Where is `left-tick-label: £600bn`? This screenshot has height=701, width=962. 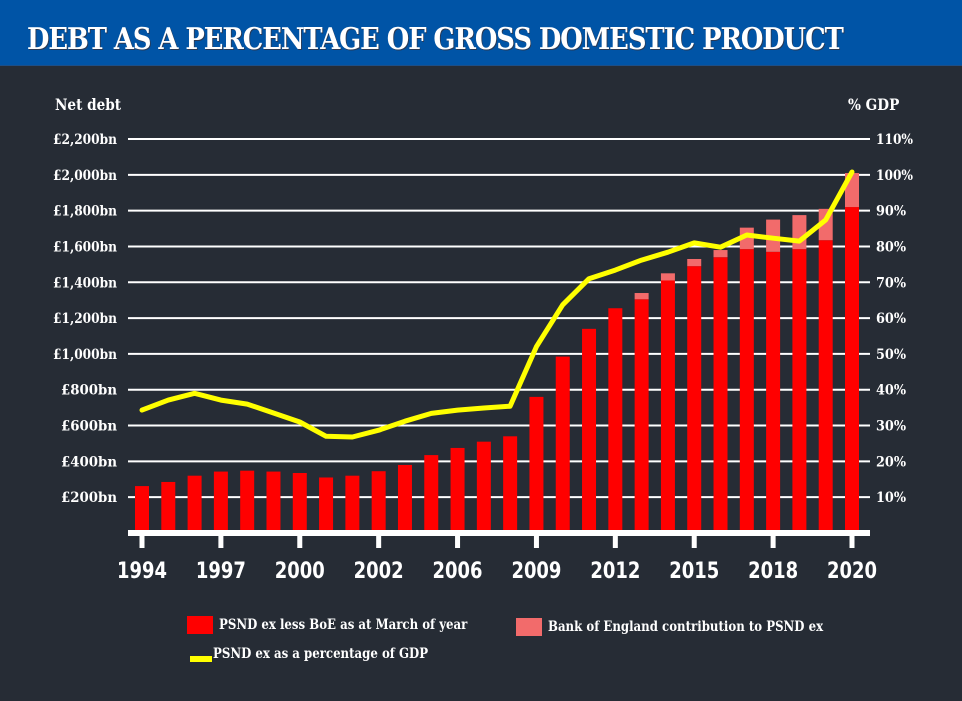 left-tick-label: £600bn is located at coordinates (89, 427).